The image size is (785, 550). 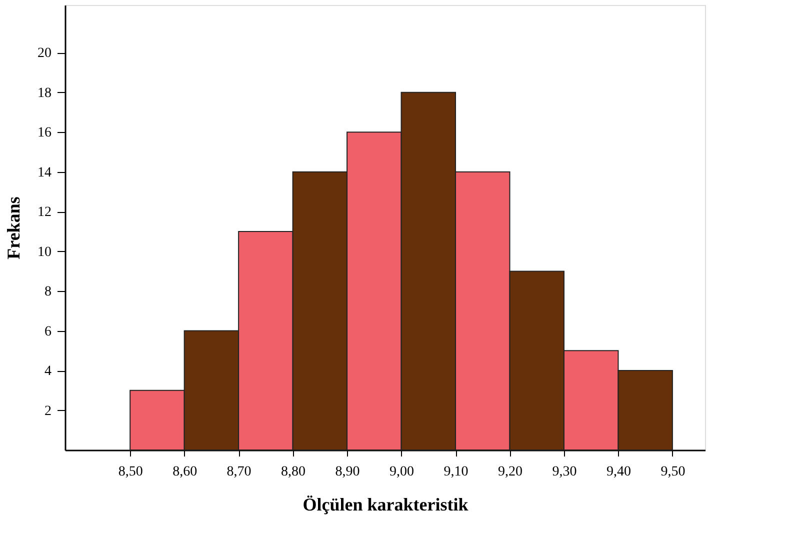 I want to click on y-tick-label: 4, so click(x=48, y=372).